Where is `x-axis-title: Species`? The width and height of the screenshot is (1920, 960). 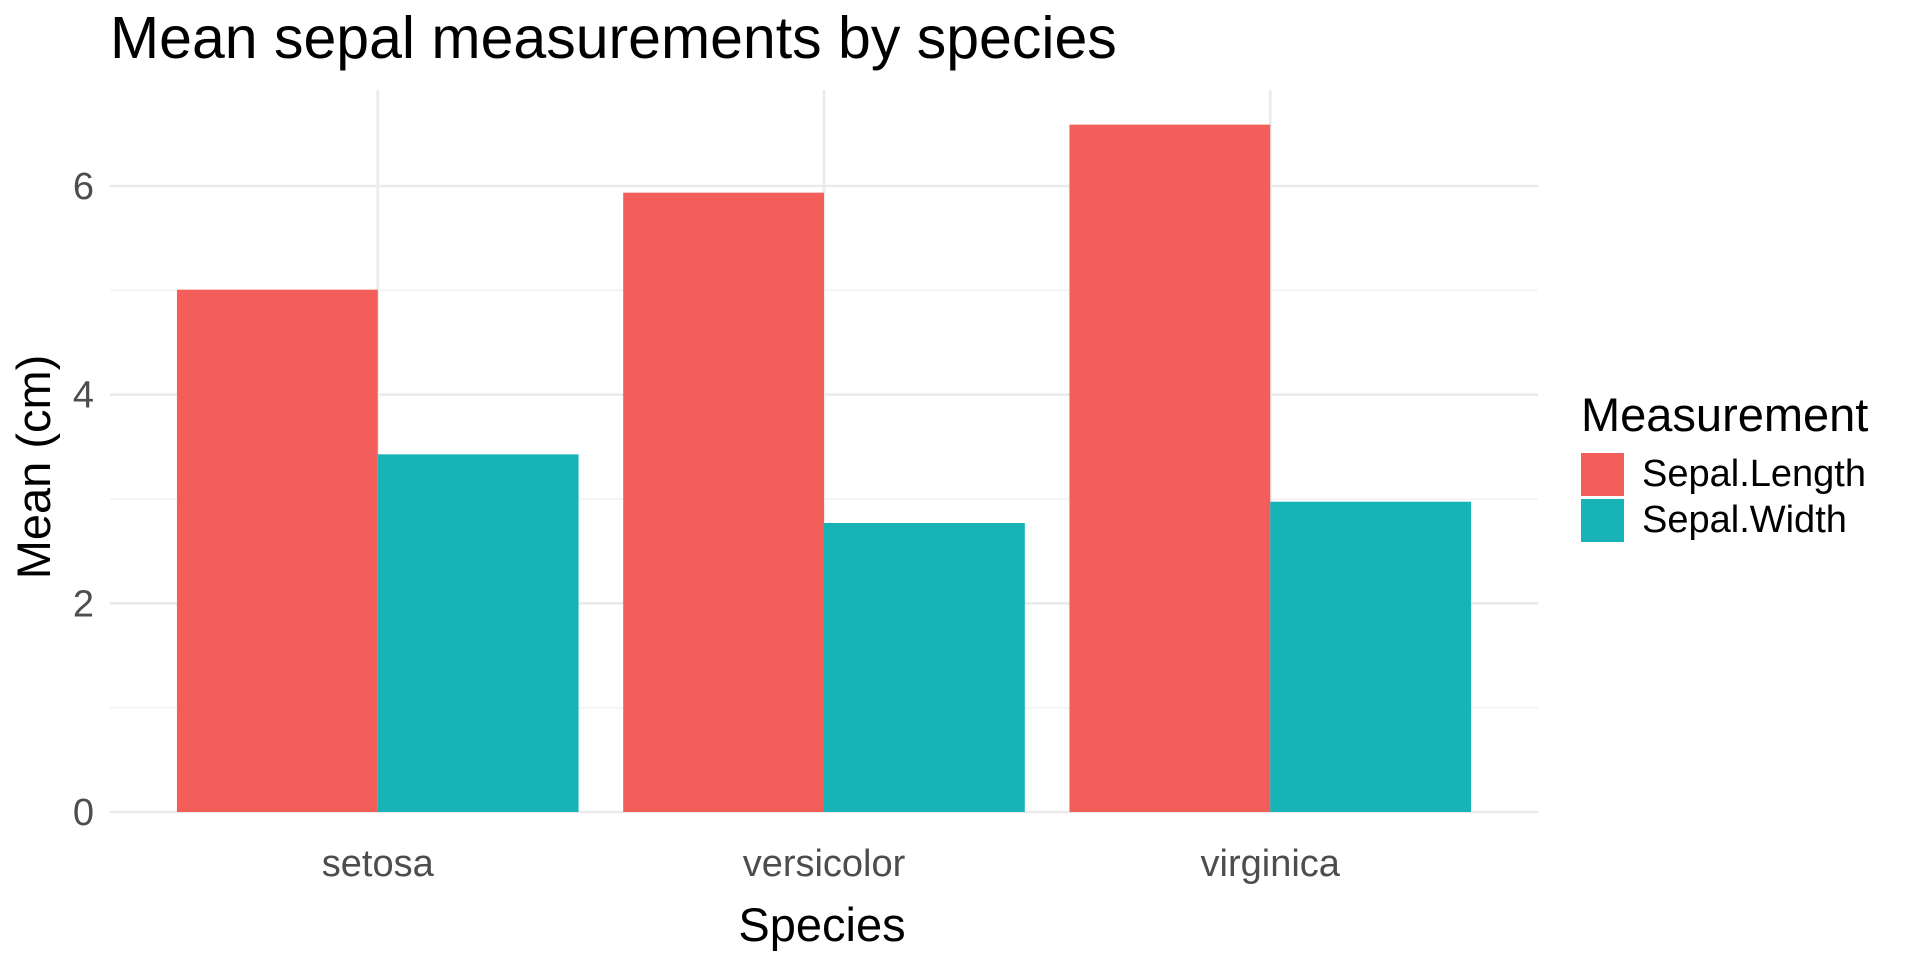 x-axis-title: Species is located at coordinates (821, 924).